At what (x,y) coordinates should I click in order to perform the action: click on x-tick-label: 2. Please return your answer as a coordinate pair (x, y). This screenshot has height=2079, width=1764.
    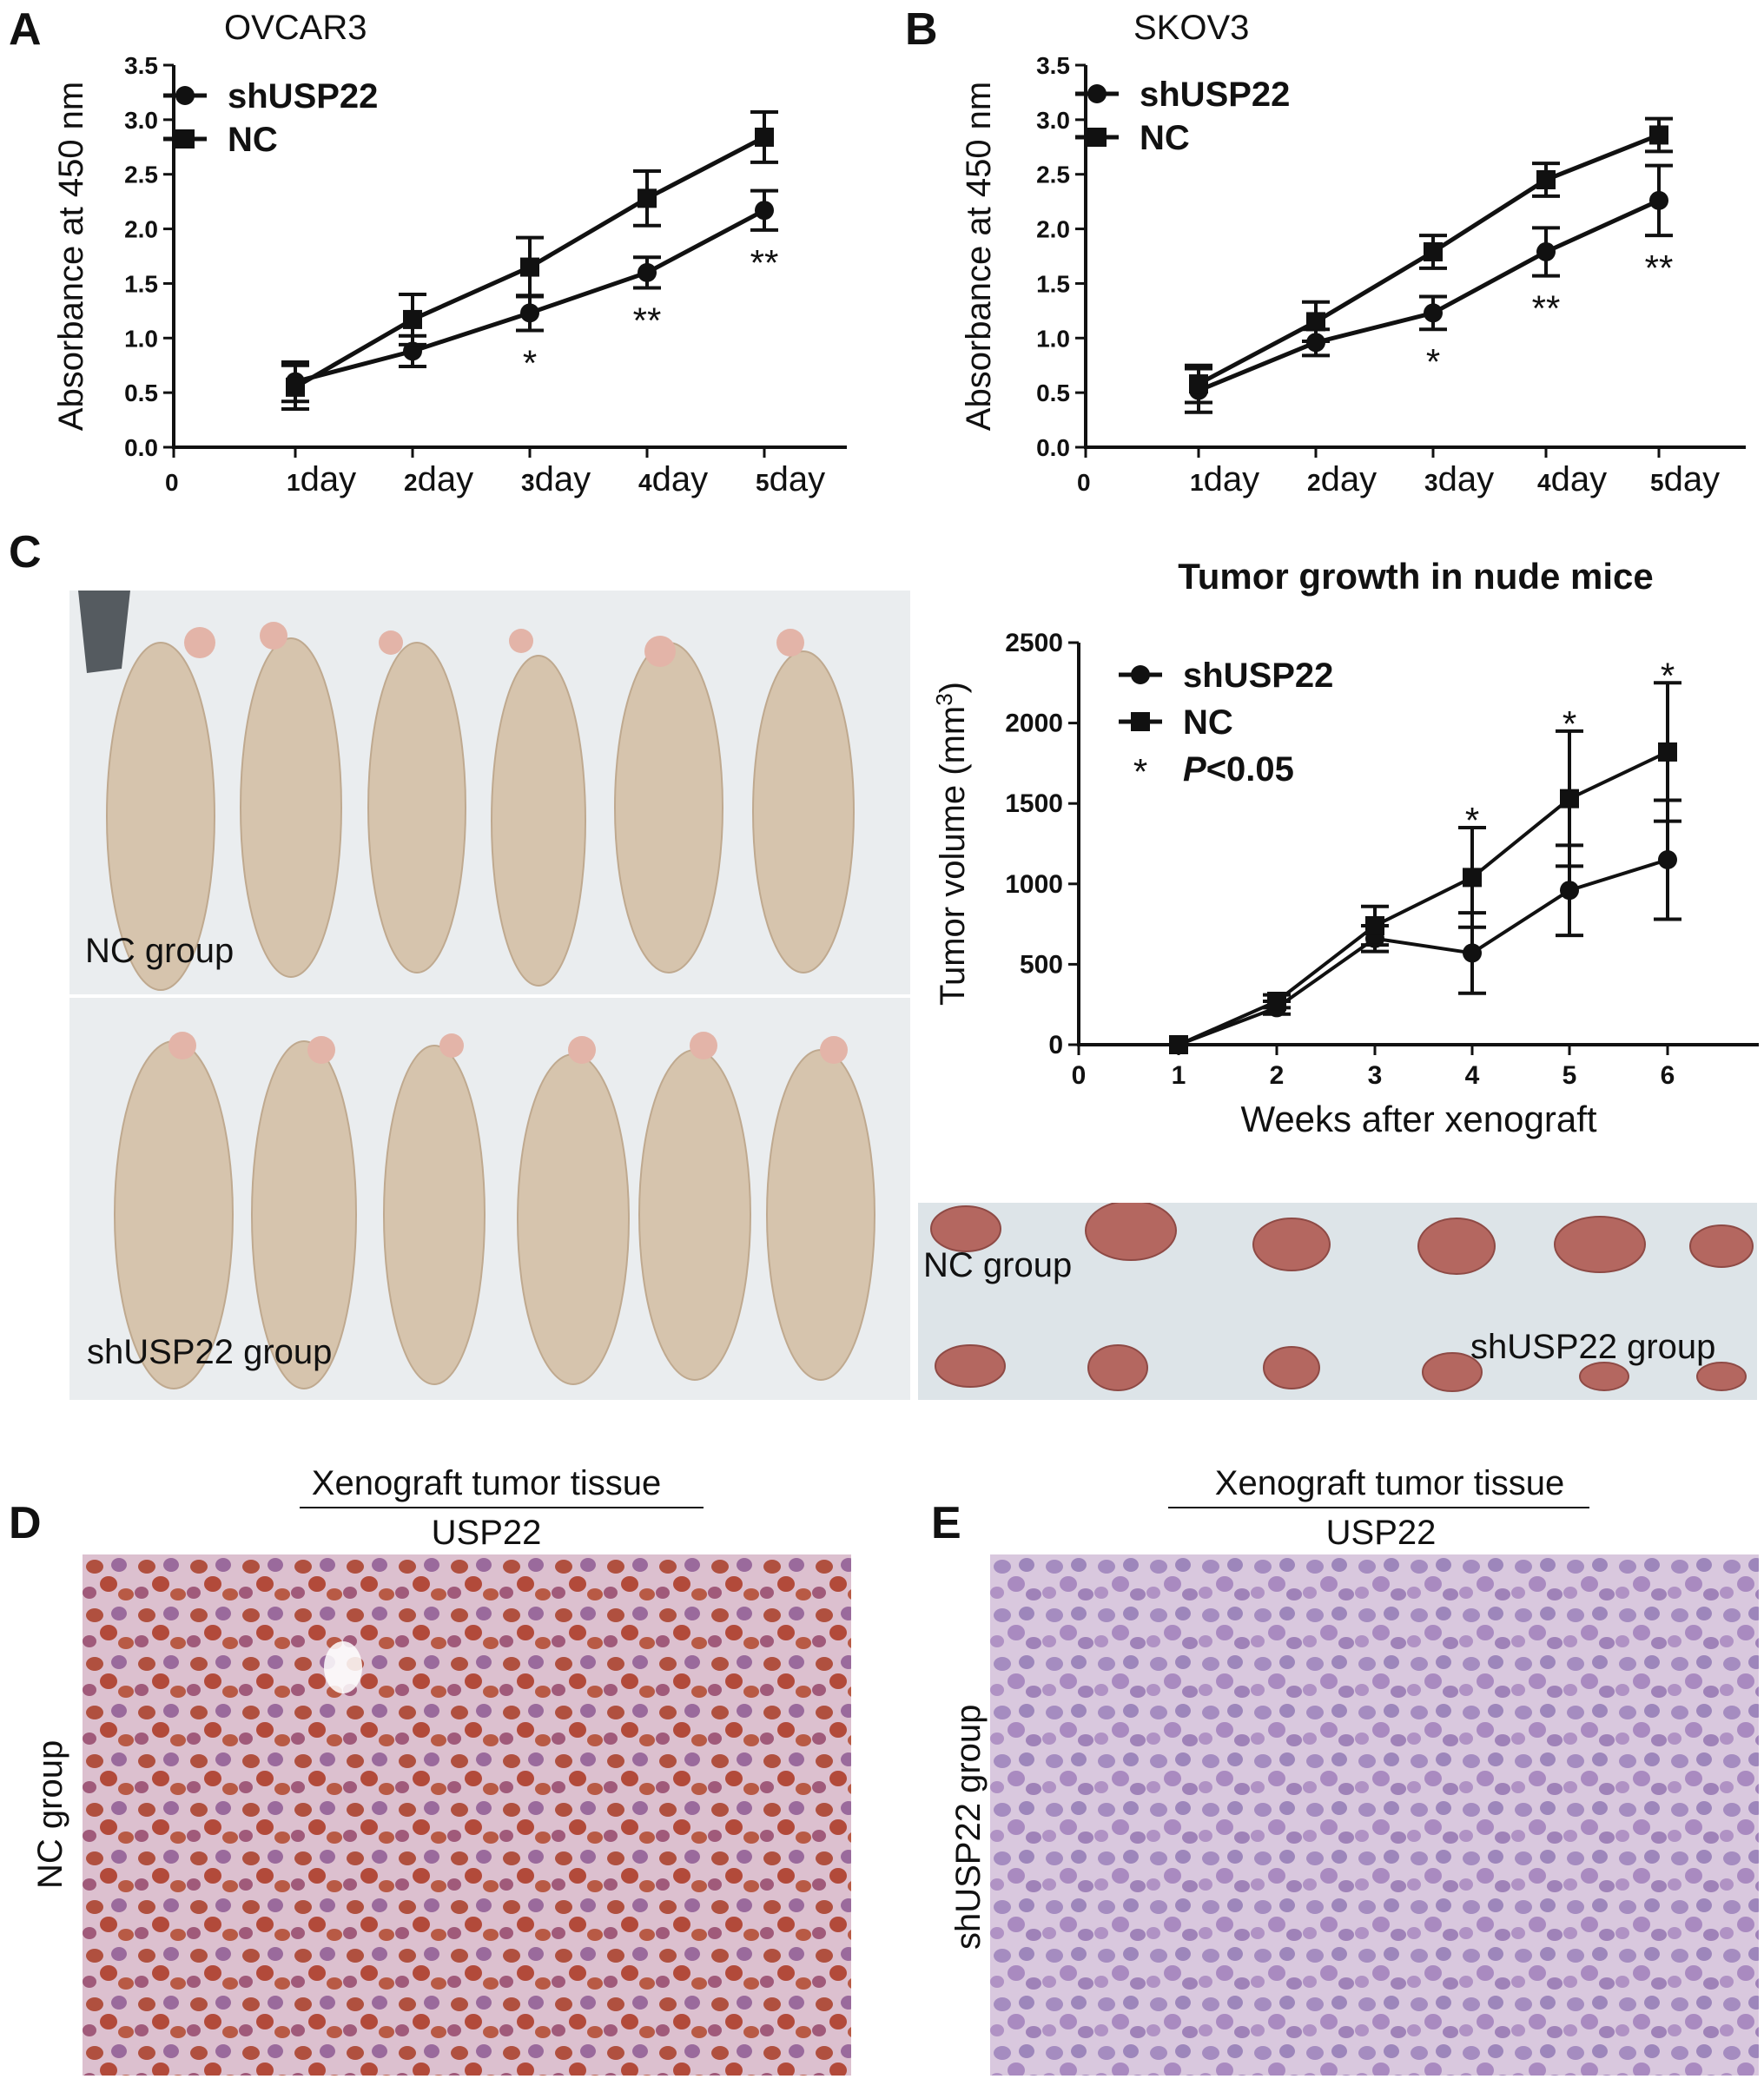
    Looking at the image, I should click on (1277, 1075).